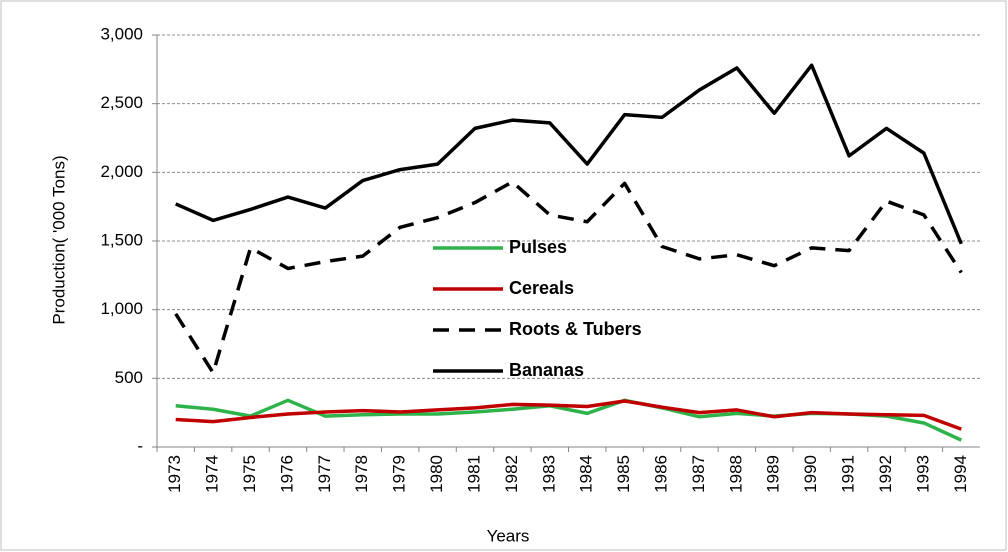 The image size is (1008, 552). I want to click on y-tick-label: 2,500, so click(121, 102).